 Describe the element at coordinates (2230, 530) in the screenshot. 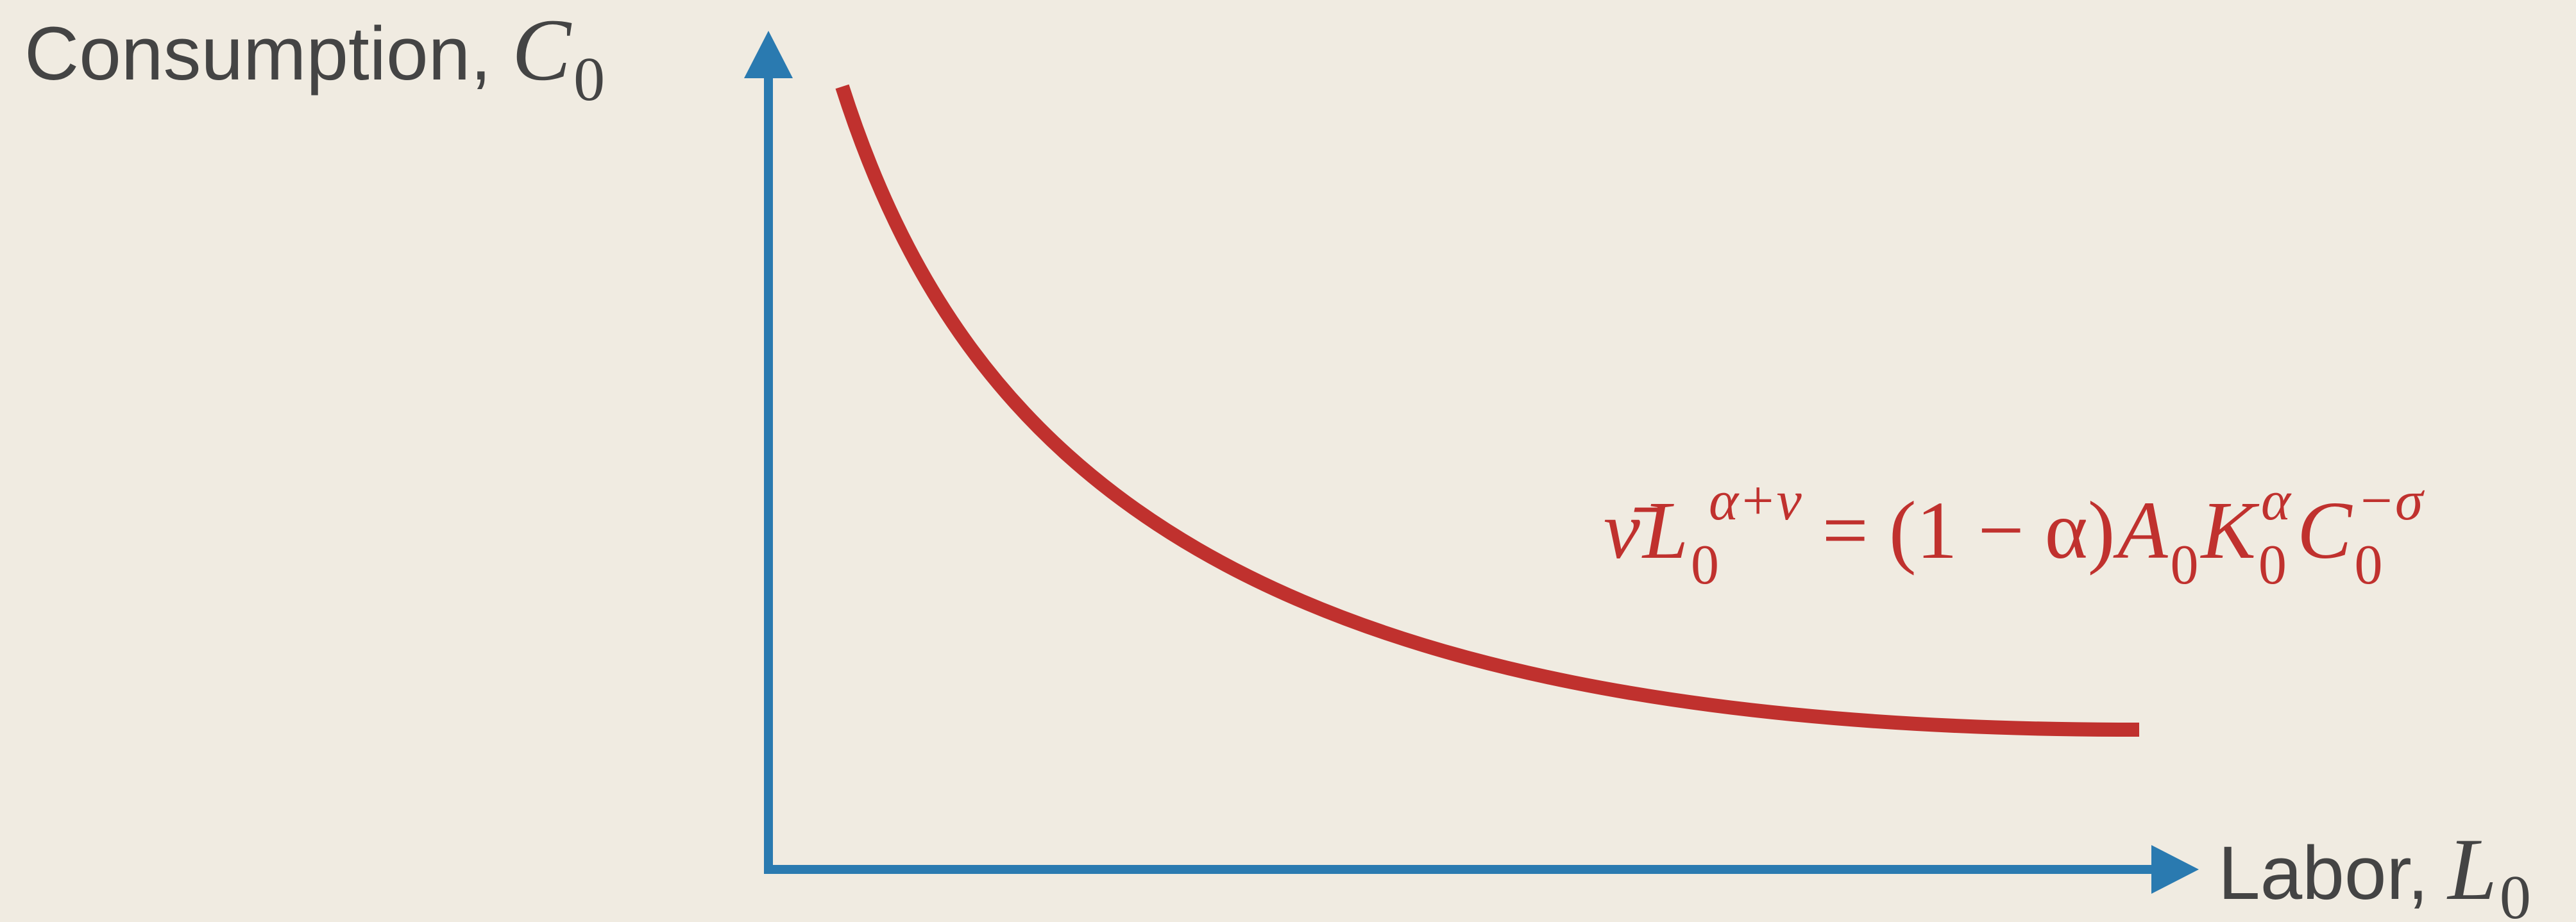

I see `eq-k-variable: K` at that location.